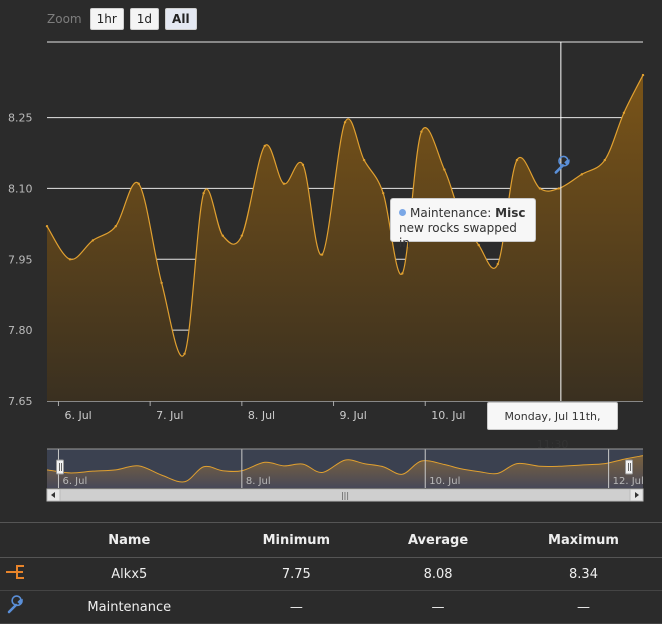 This screenshot has height=624, width=662. I want to click on col-name: Name, so click(129, 540).